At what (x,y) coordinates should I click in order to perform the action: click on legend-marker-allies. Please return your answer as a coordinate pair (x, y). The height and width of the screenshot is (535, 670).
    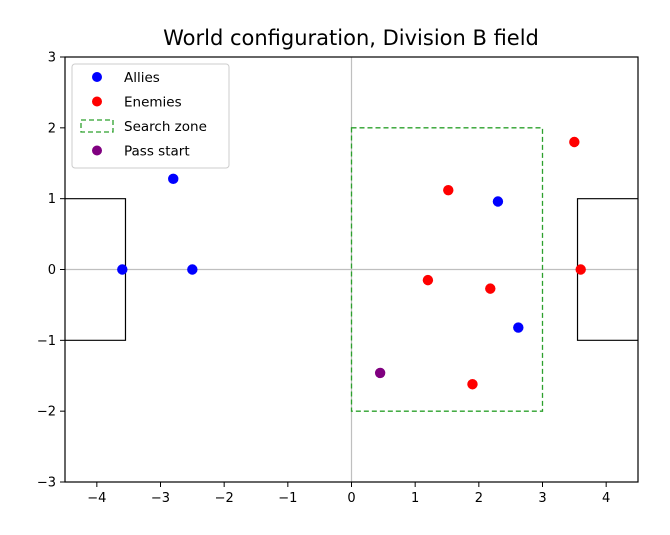
    Looking at the image, I should click on (97, 77).